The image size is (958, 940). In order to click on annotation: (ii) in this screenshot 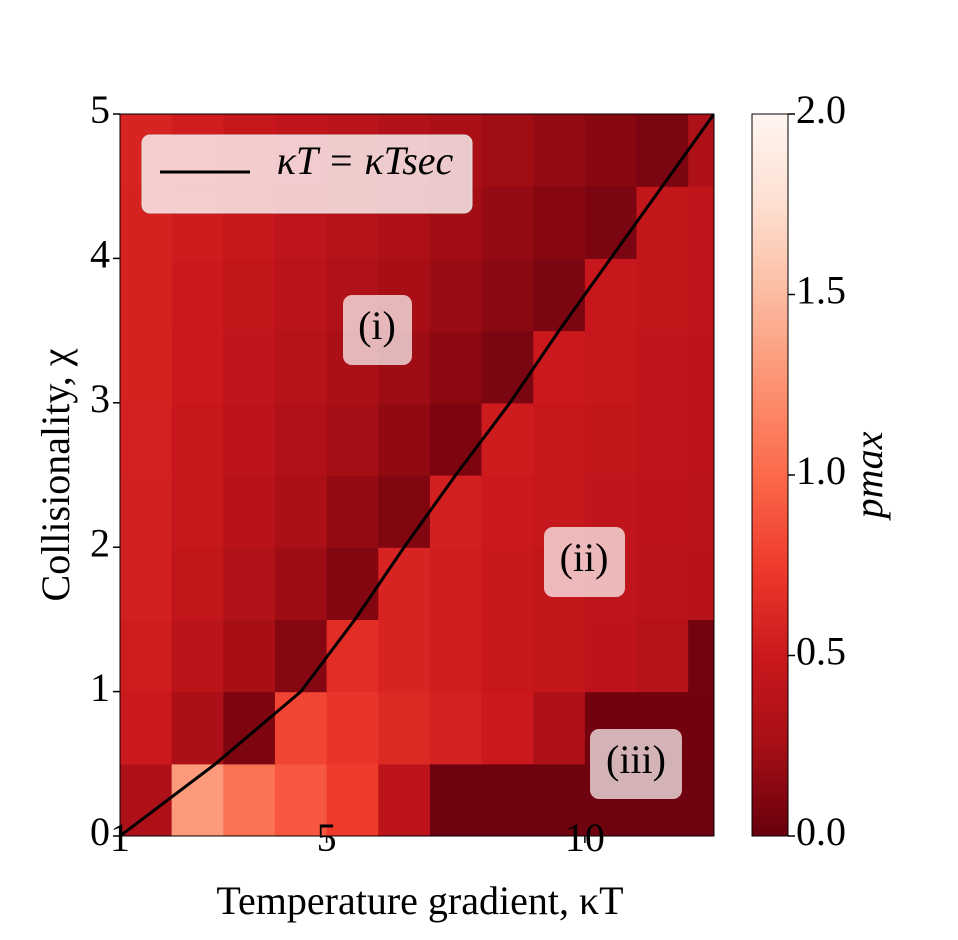, I will do `click(584, 557)`.